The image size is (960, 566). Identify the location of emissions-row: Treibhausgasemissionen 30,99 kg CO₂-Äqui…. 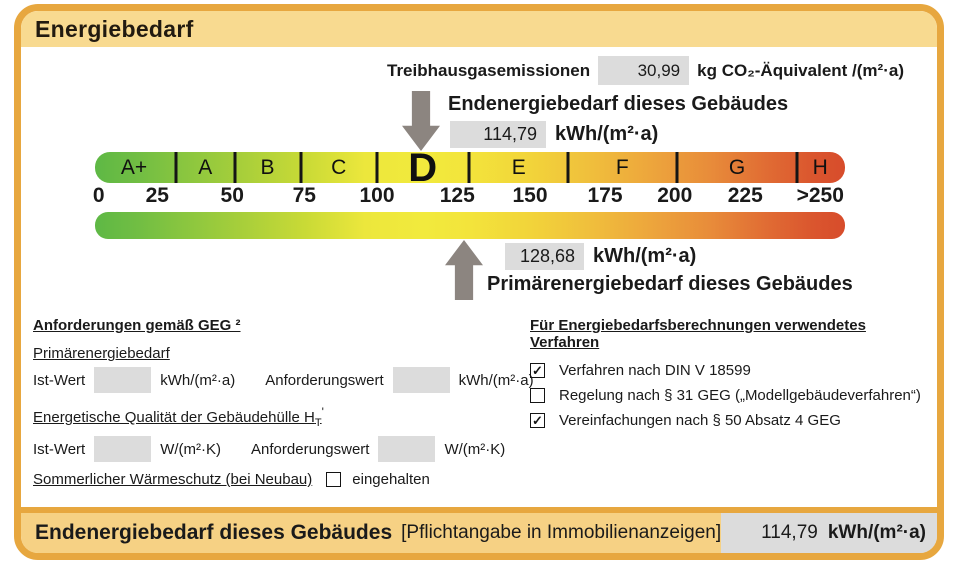
(645, 70).